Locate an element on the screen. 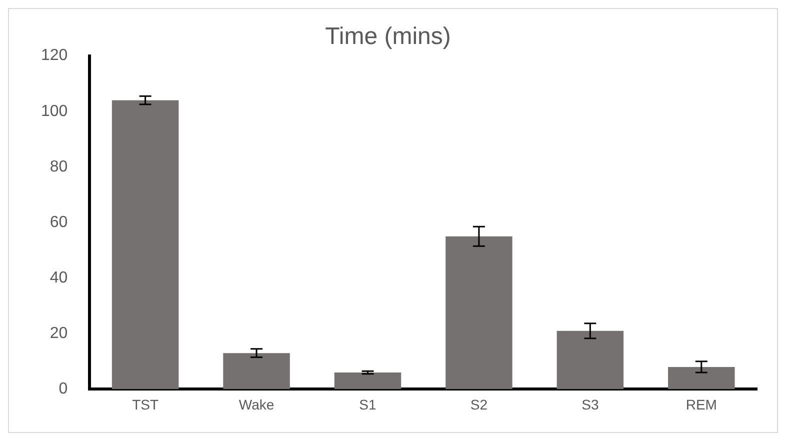 The image size is (786, 441). y-tick-label: 120 is located at coordinates (54, 55).